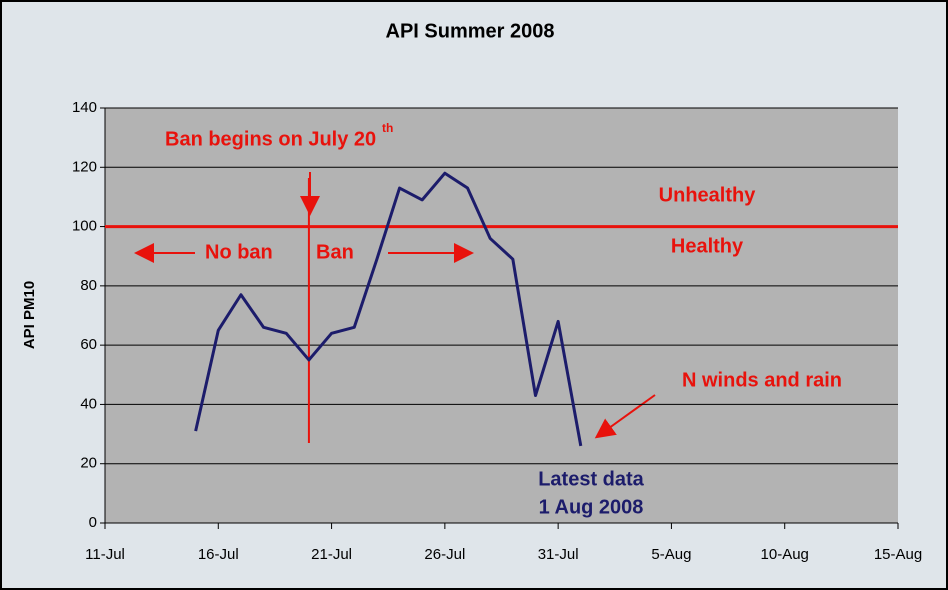 The width and height of the screenshot is (948, 590). What do you see at coordinates (270, 139) in the screenshot?
I see `annotation: Ban begins on July 20` at bounding box center [270, 139].